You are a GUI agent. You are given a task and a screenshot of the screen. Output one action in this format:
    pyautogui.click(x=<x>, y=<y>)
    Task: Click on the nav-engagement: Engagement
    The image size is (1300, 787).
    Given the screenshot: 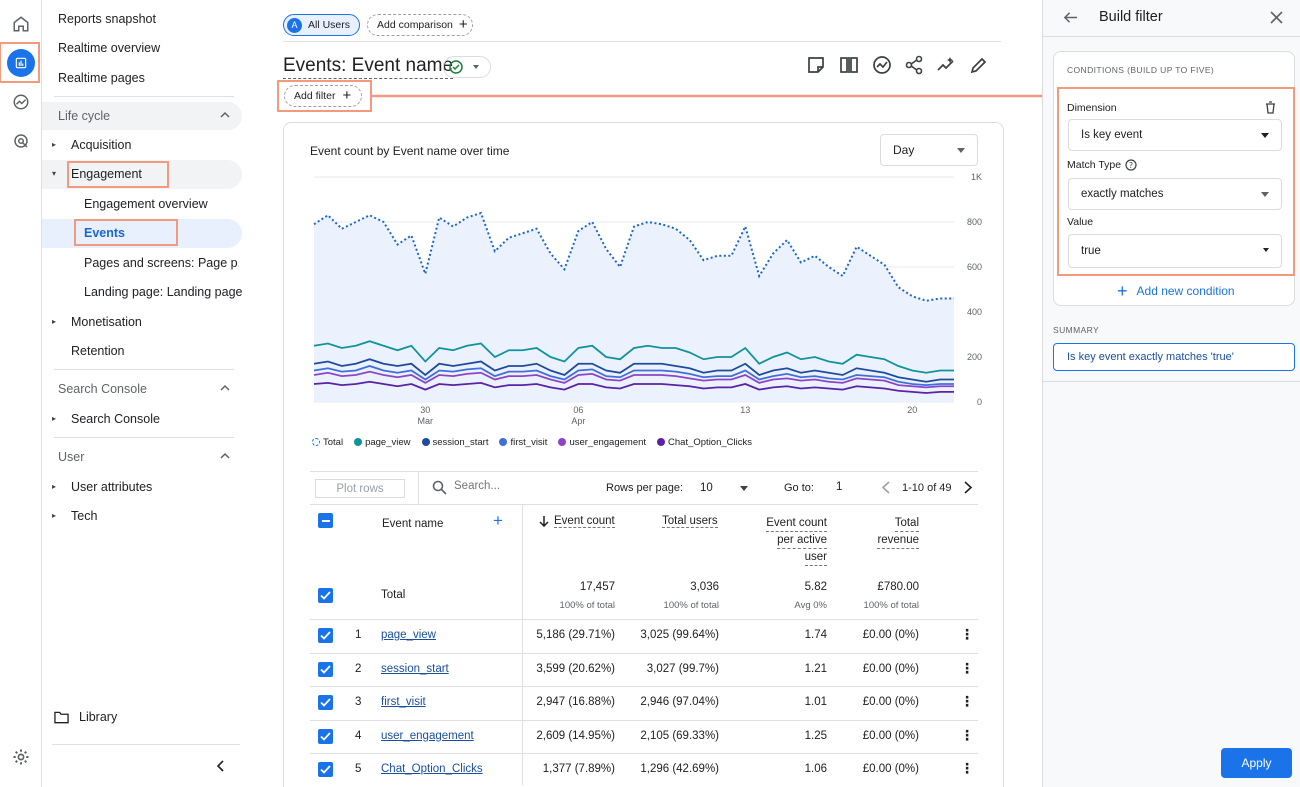 What is the action you would take?
    pyautogui.click(x=106, y=174)
    